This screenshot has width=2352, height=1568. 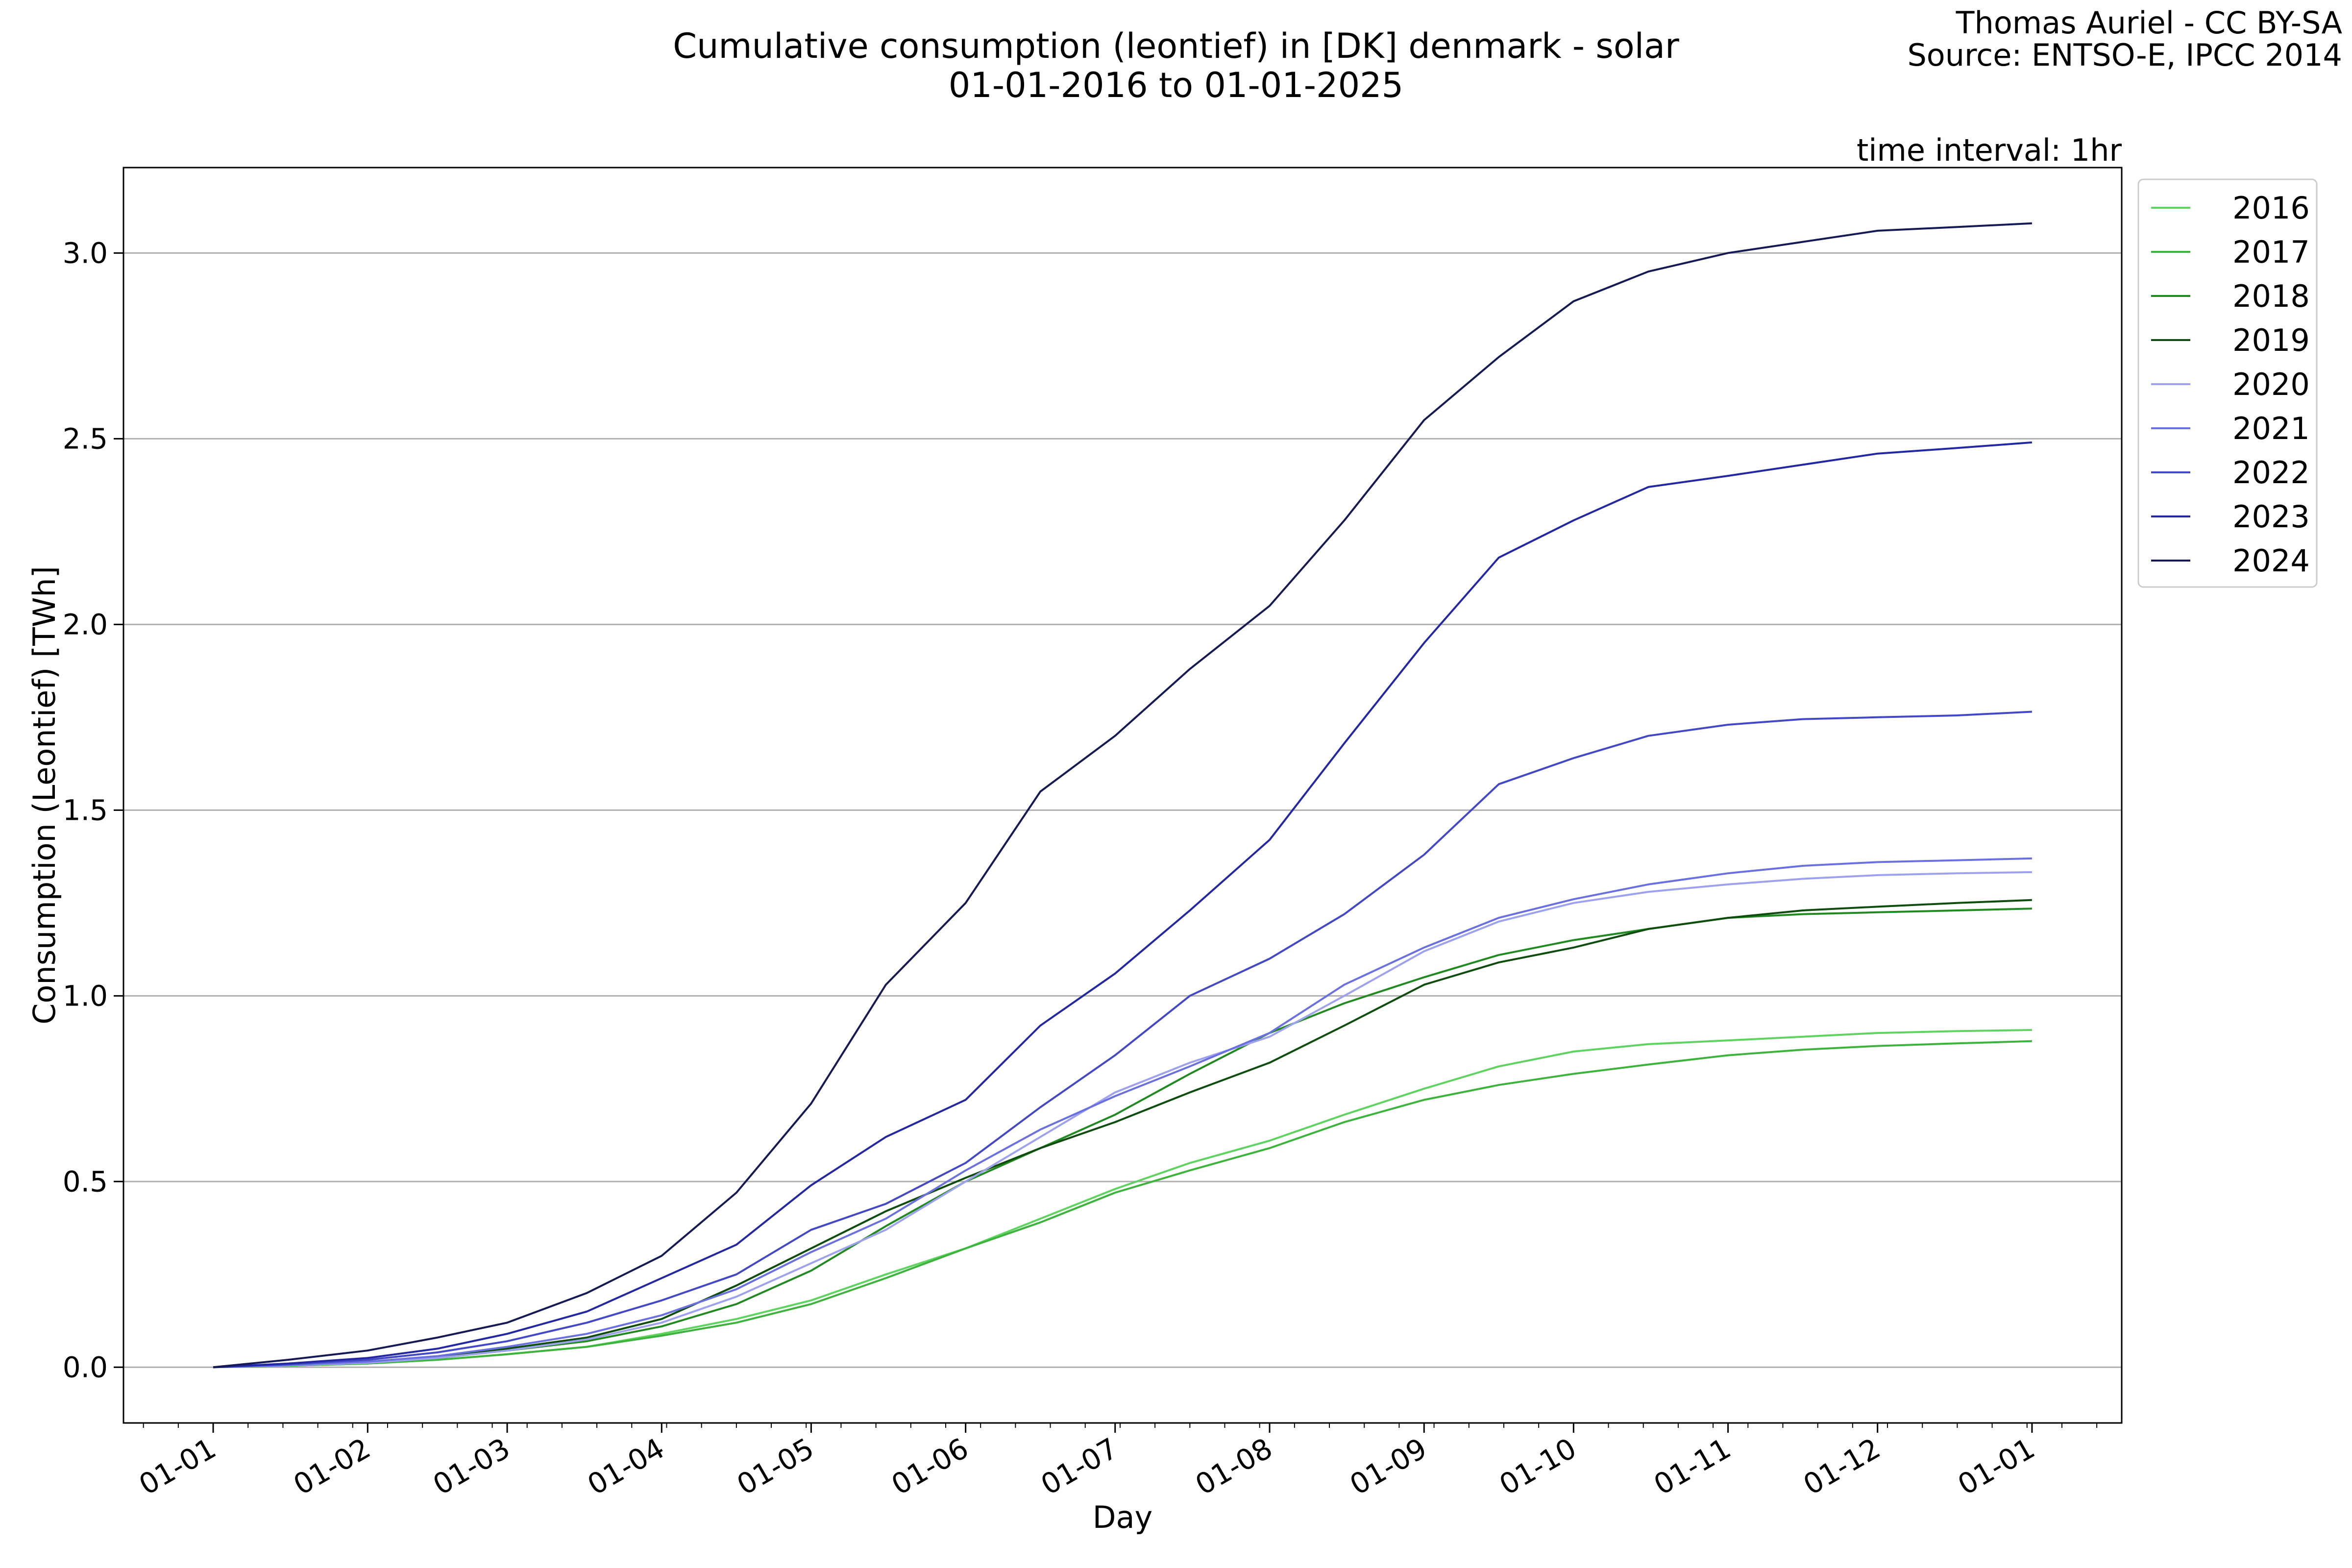 What do you see at coordinates (85, 810) in the screenshot?
I see `y-tick-label: 1.5` at bounding box center [85, 810].